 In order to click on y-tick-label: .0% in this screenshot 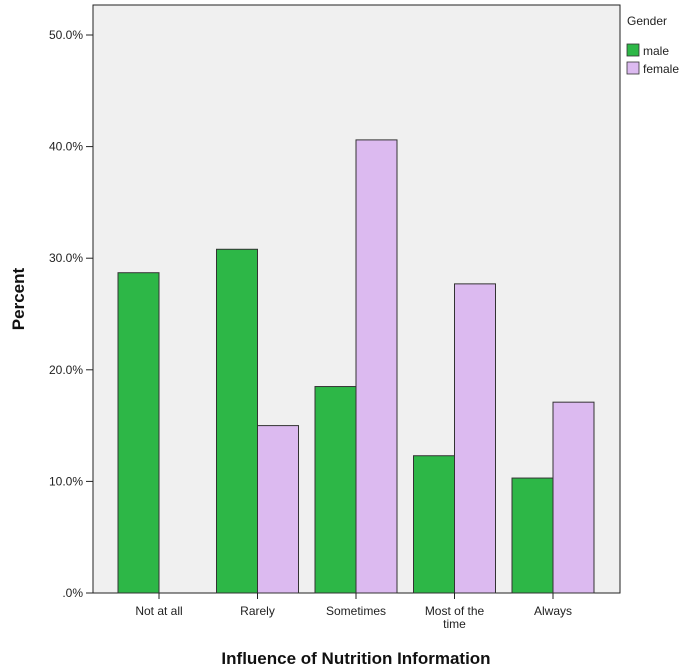, I will do `click(72, 593)`.